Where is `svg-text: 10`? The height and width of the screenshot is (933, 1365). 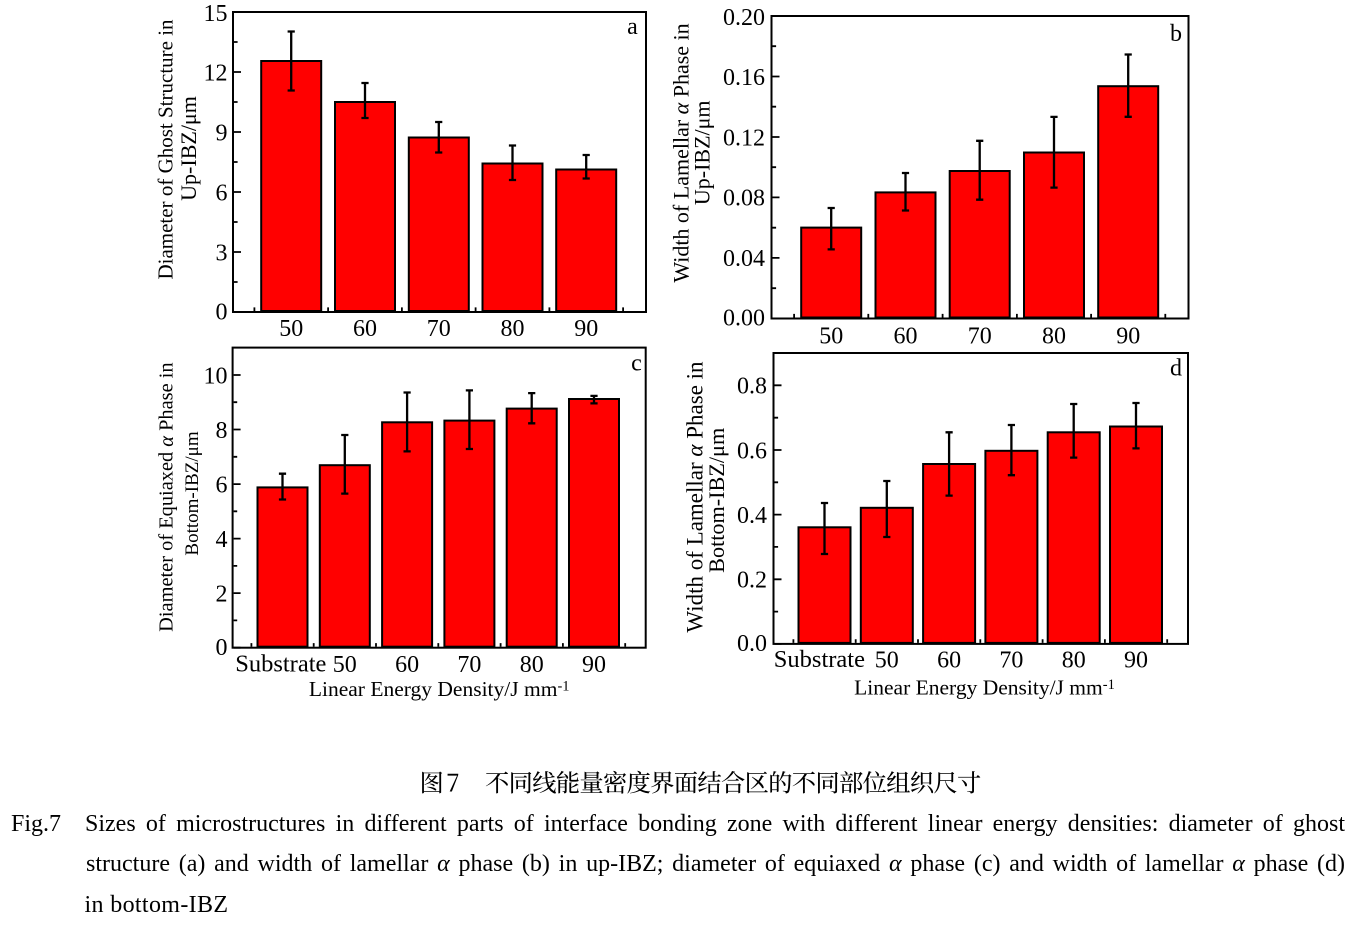
svg-text: 10 is located at coordinates (216, 376).